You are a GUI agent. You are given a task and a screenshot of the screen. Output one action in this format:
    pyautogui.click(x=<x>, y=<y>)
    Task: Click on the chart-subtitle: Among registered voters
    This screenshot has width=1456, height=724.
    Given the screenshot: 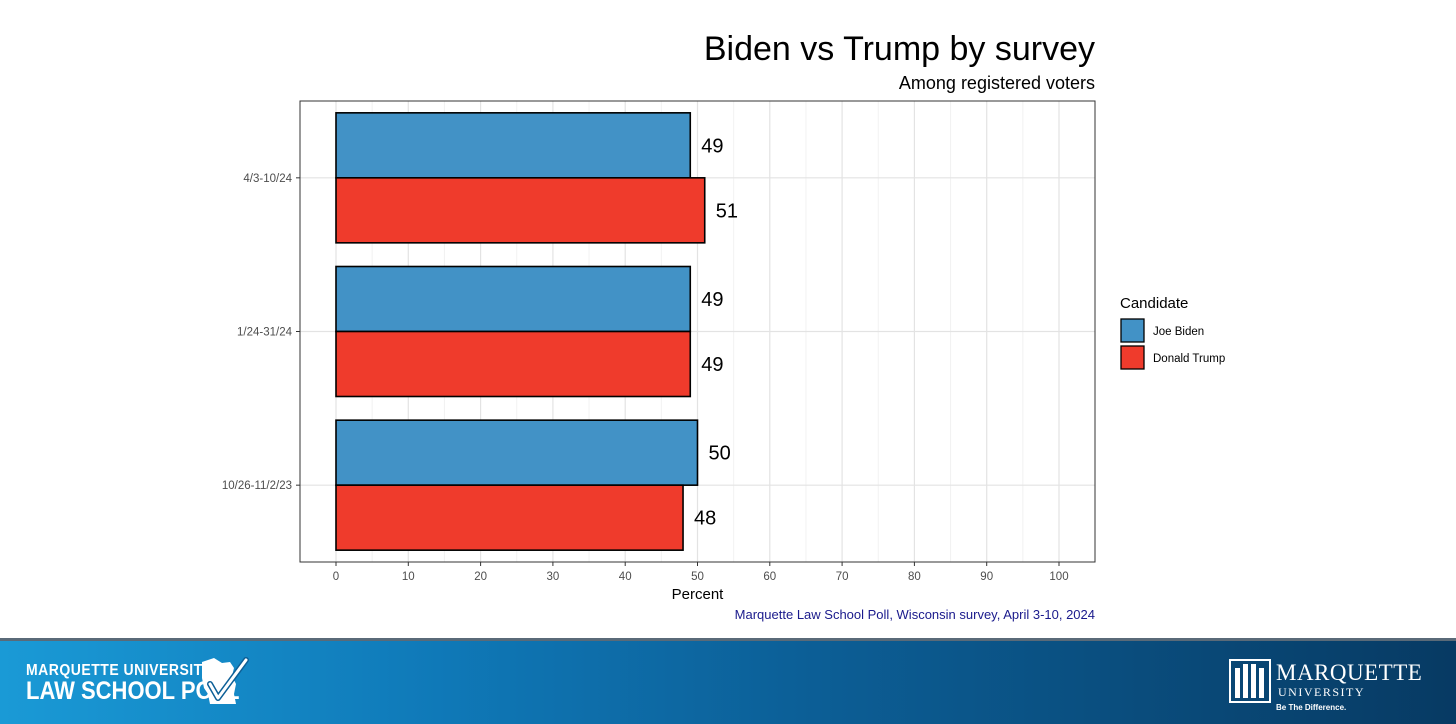 What is the action you would take?
    pyautogui.click(x=996, y=83)
    